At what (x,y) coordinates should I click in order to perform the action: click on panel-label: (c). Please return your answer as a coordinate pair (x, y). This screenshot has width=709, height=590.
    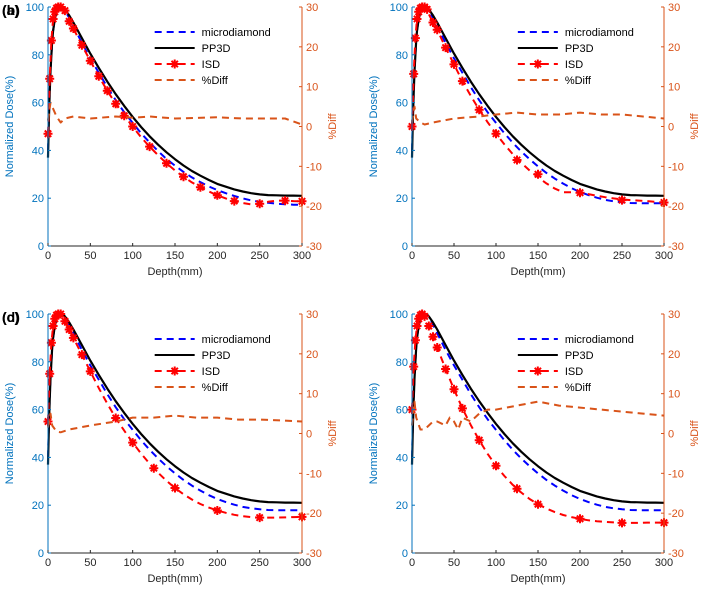
    Looking at the image, I should click on (10, 317).